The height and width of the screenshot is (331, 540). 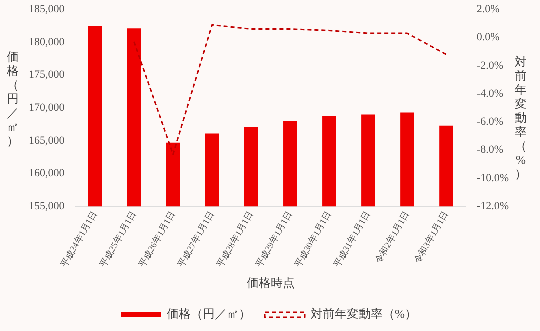 I want to click on y2-tick-label: -10.0%, so click(x=492, y=178).